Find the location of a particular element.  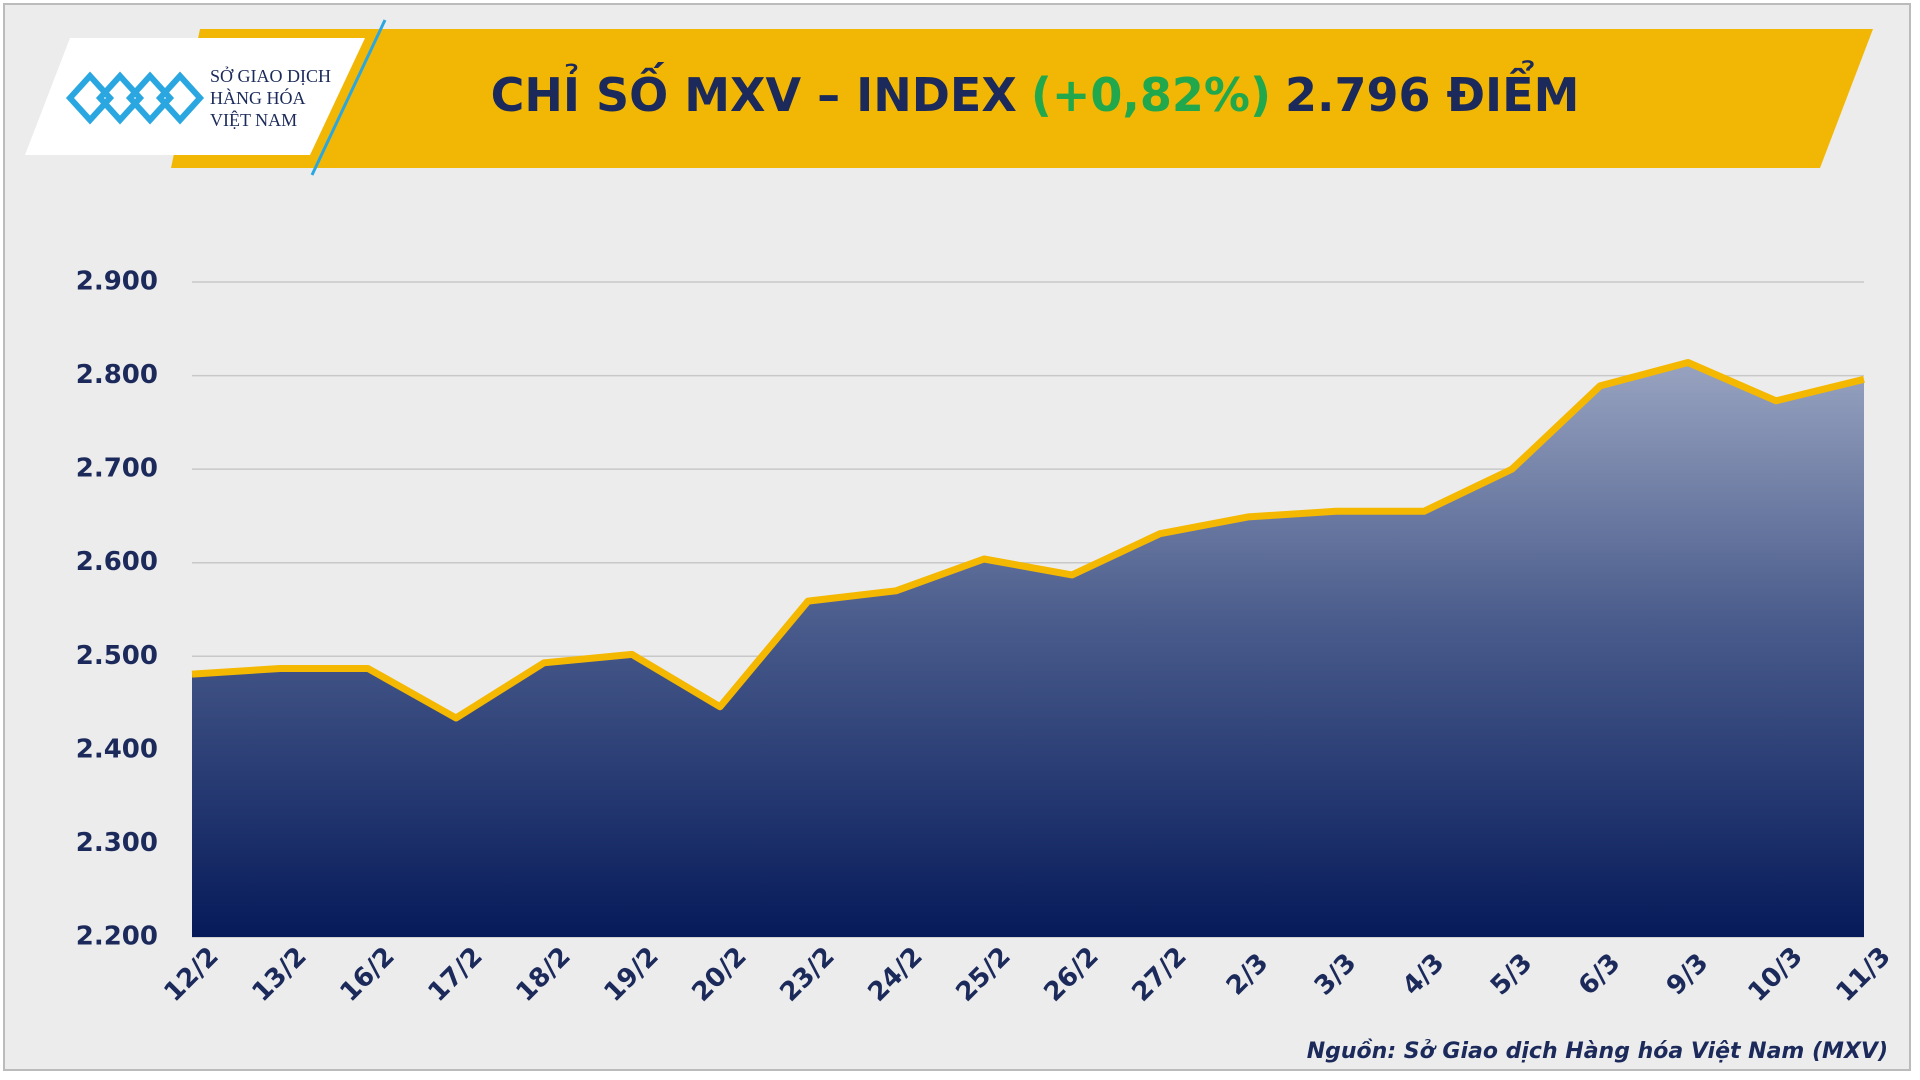

y-tick-label: 2.500 is located at coordinates (117, 656).